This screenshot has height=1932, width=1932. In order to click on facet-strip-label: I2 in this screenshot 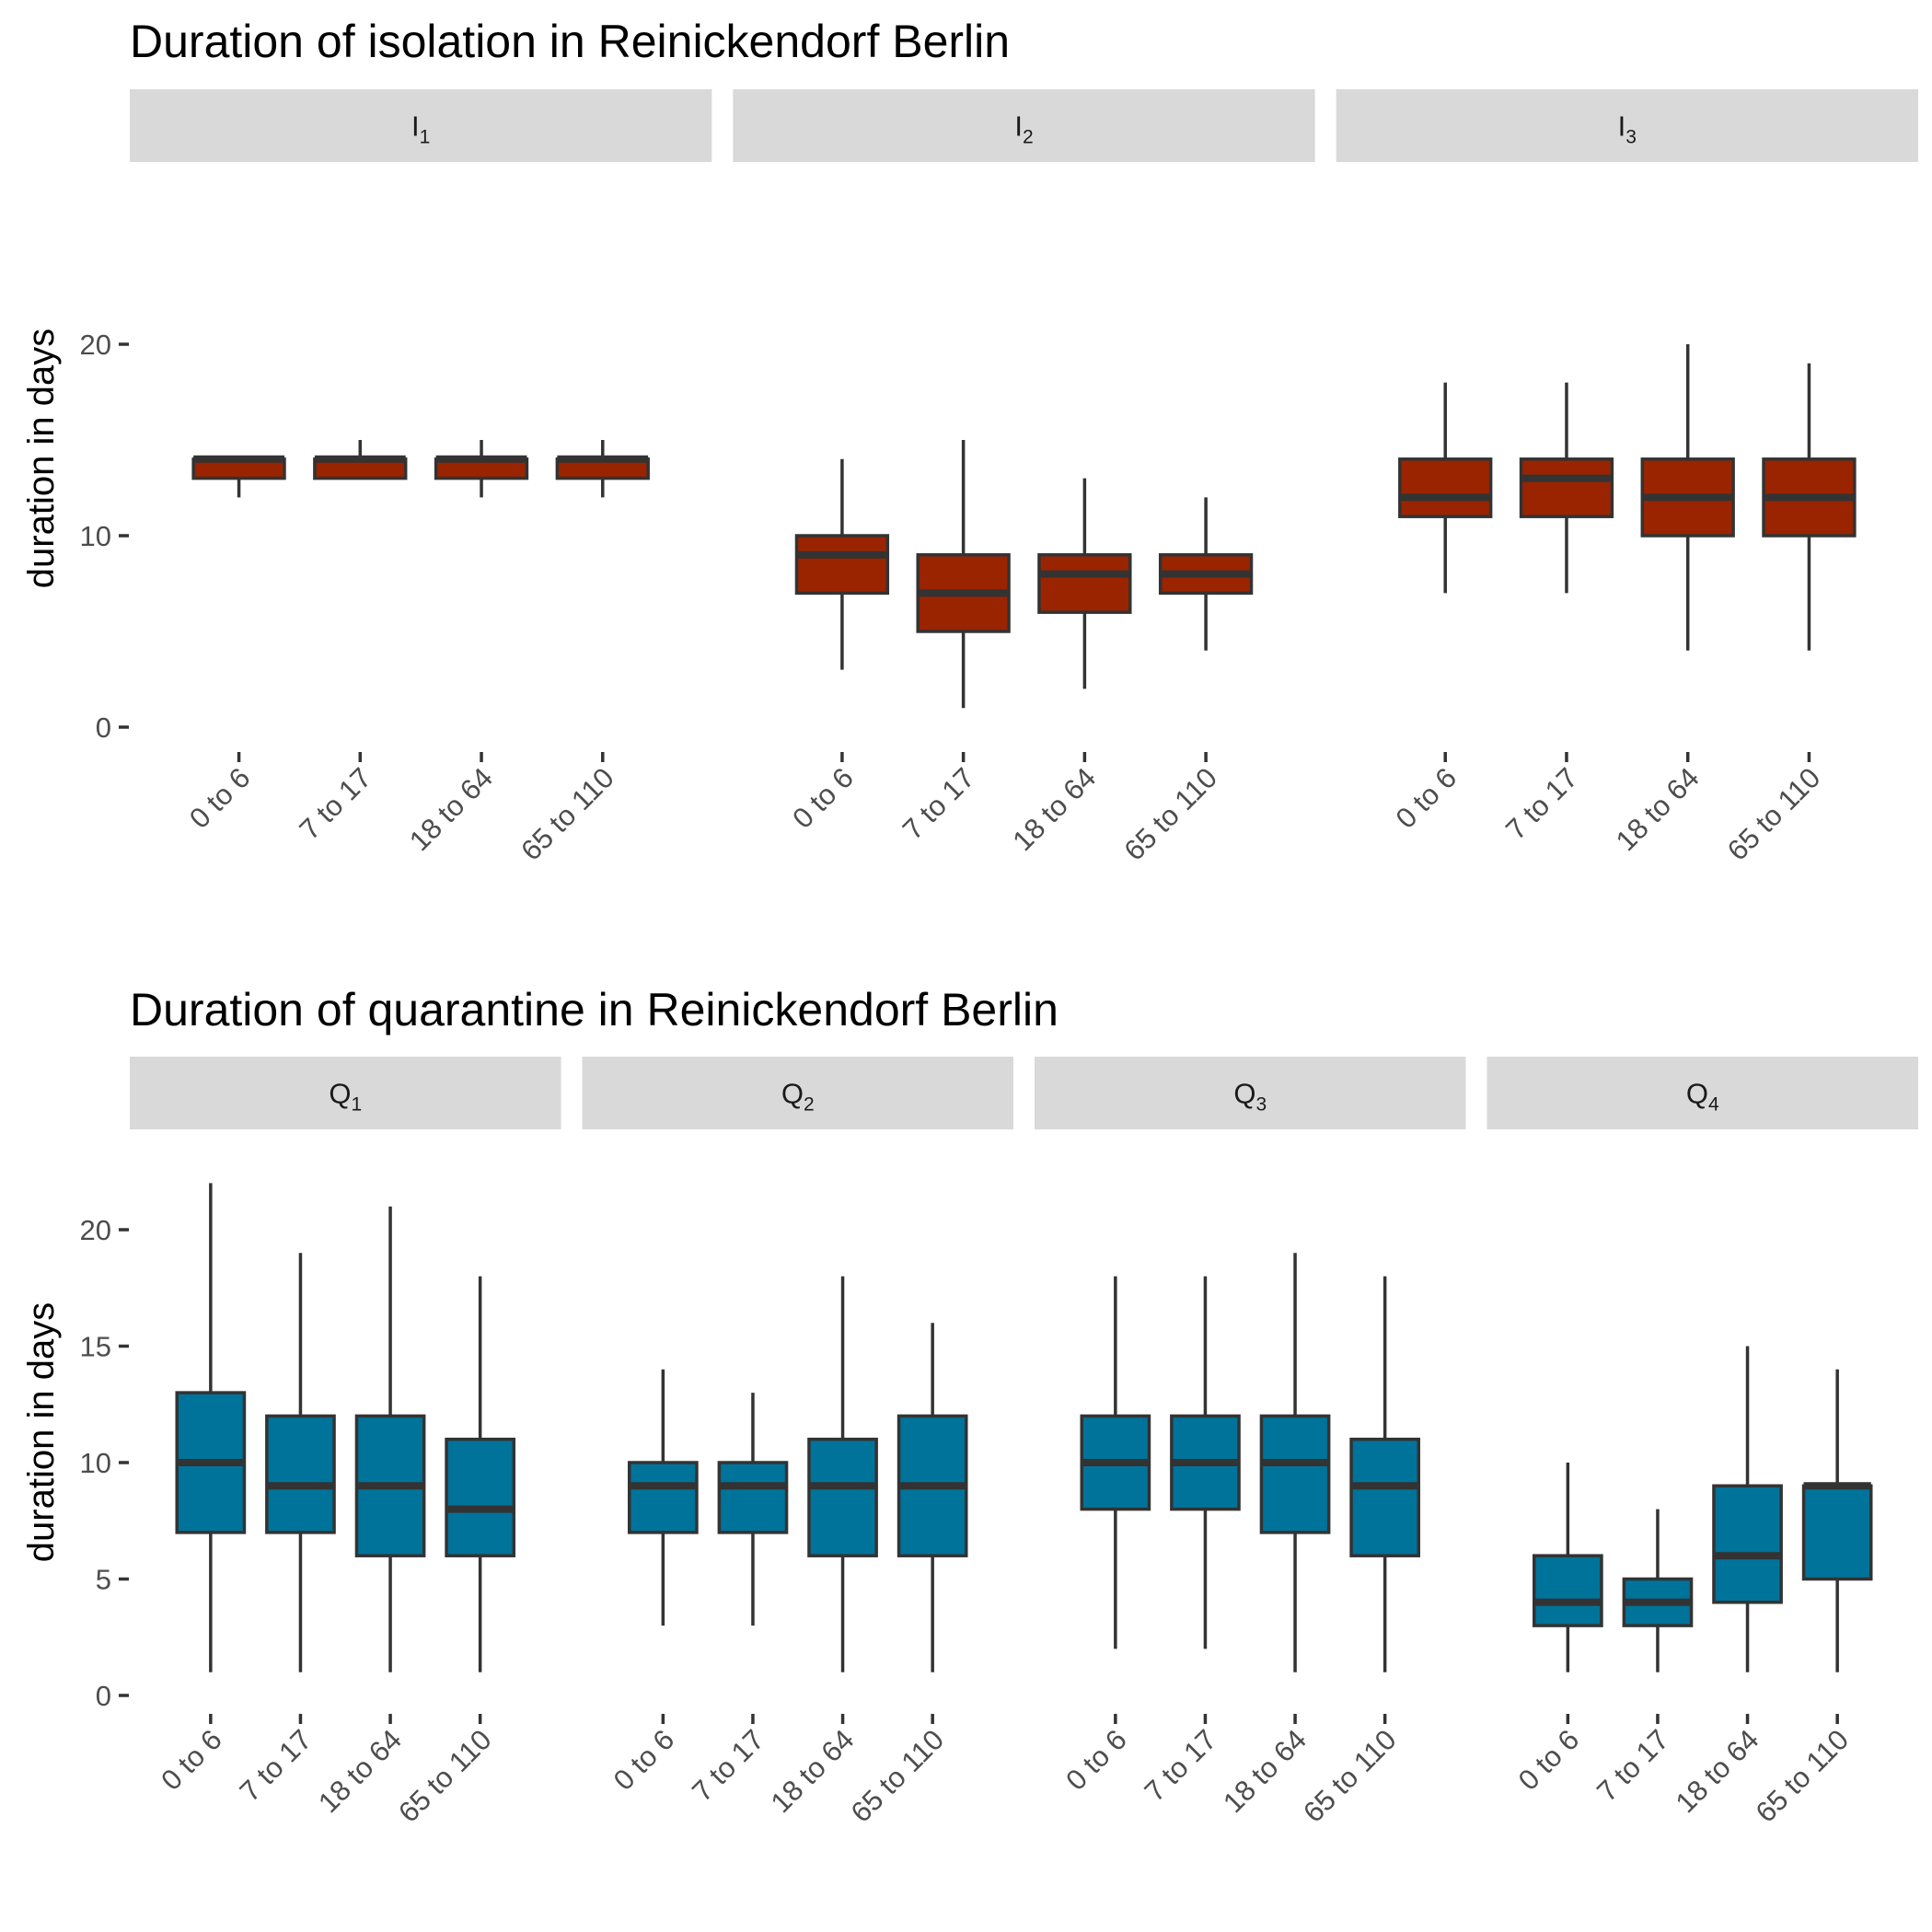, I will do `click(1024, 129)`.